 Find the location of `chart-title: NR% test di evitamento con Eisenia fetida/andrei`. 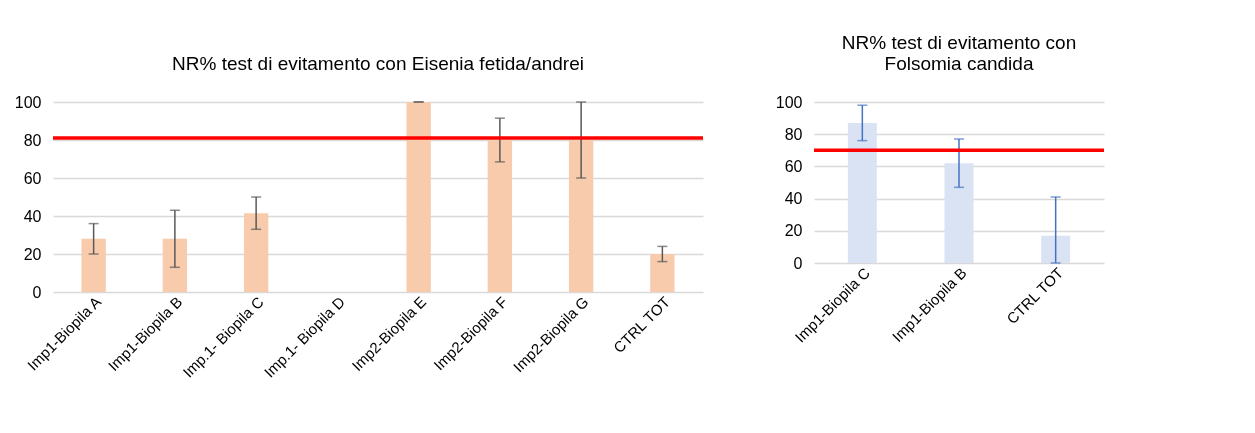

chart-title: NR% test di evitamento con Eisenia fetida/andrei is located at coordinates (378, 63).